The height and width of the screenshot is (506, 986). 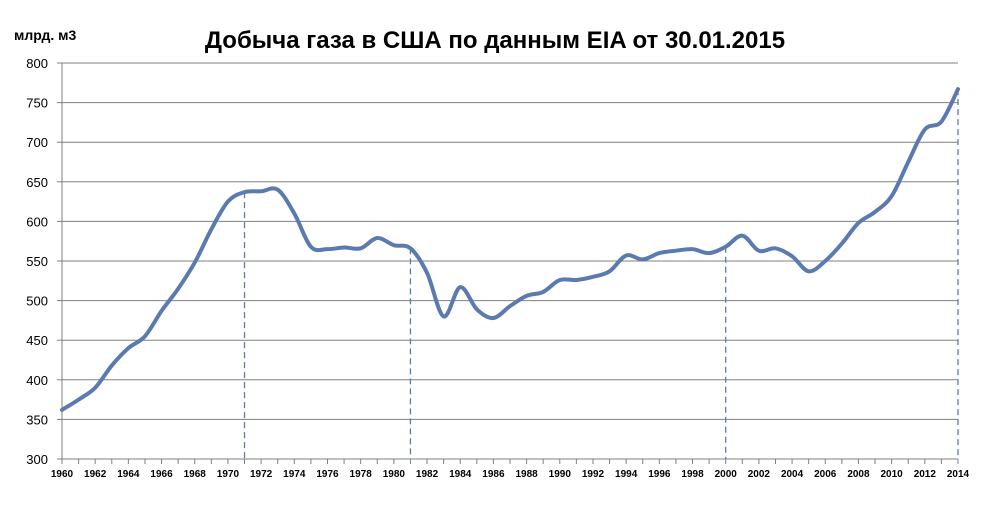 What do you see at coordinates (726, 474) in the screenshot?
I see `x-tick-label: 2000` at bounding box center [726, 474].